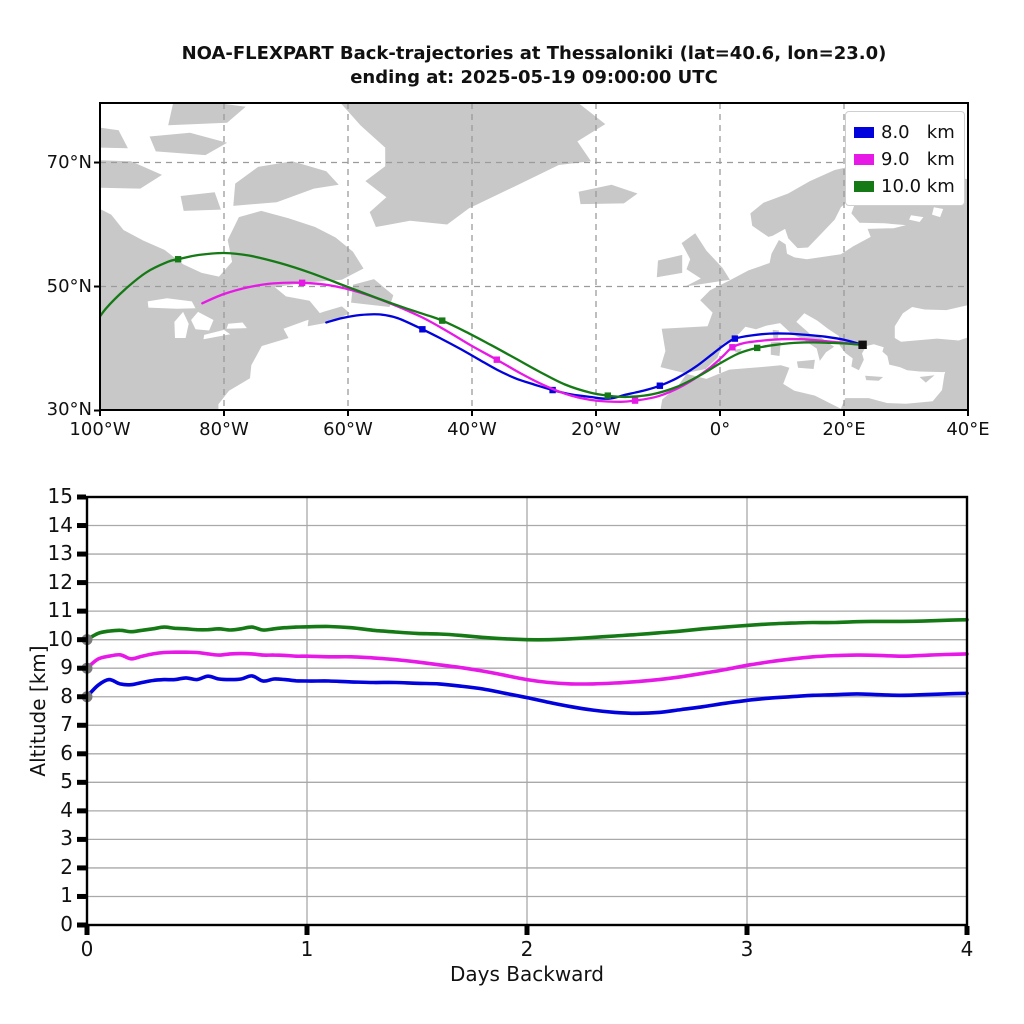 The image size is (1024, 1024). I want to click on alt-y-tick-label: 10, so click(60, 638).